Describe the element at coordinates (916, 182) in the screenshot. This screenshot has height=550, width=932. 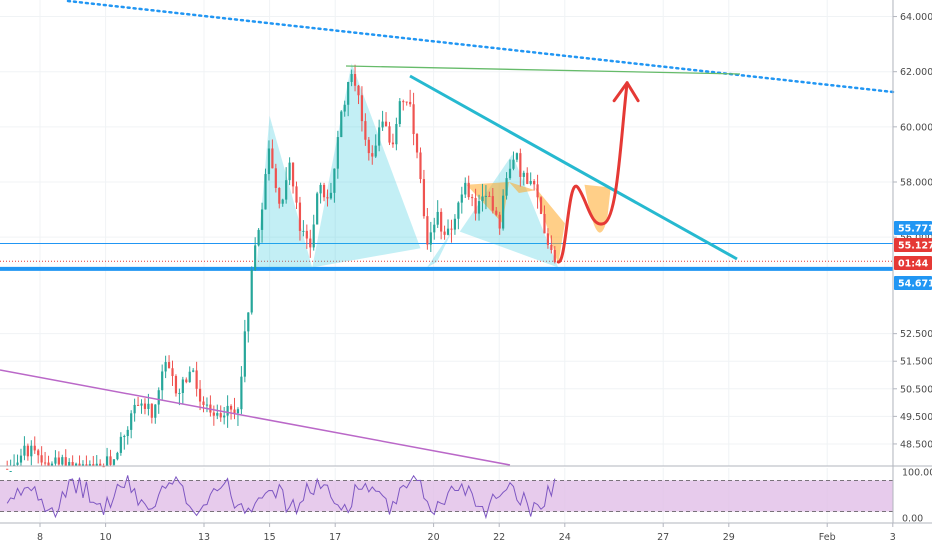
I see `price-tick-label: 58.000` at that location.